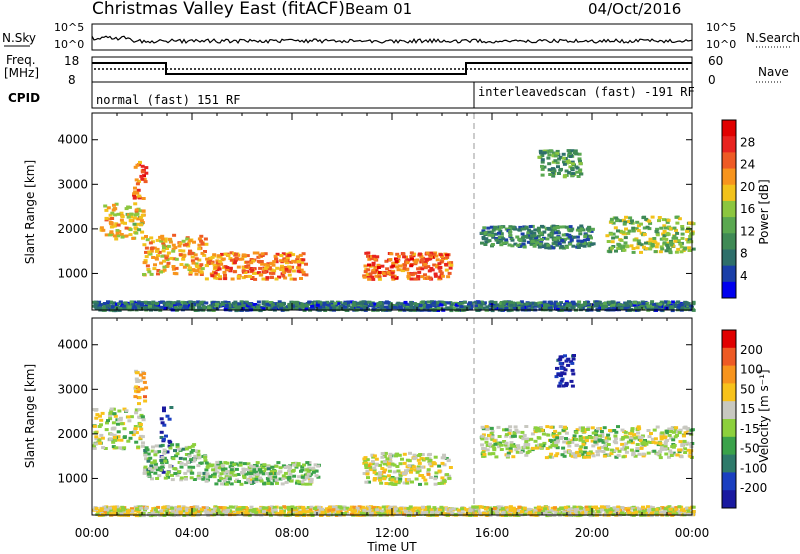  Describe the element at coordinates (773, 72) in the screenshot. I see `nave-axis-label: Nave` at that location.